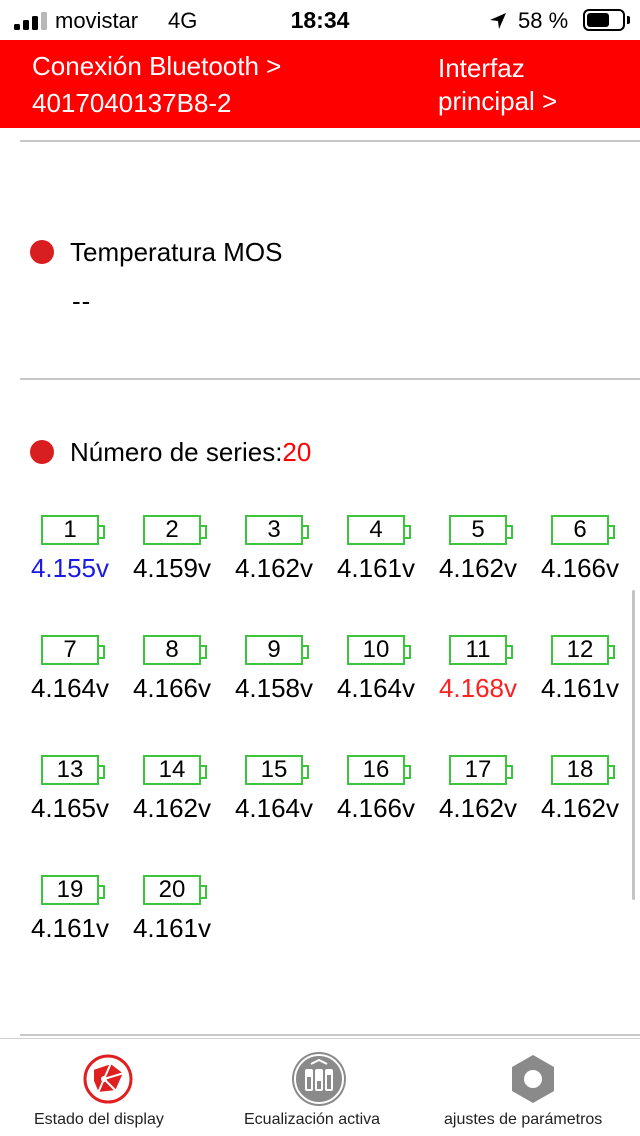  What do you see at coordinates (70, 808) in the screenshot?
I see `cell-voltage: 4.165v` at bounding box center [70, 808].